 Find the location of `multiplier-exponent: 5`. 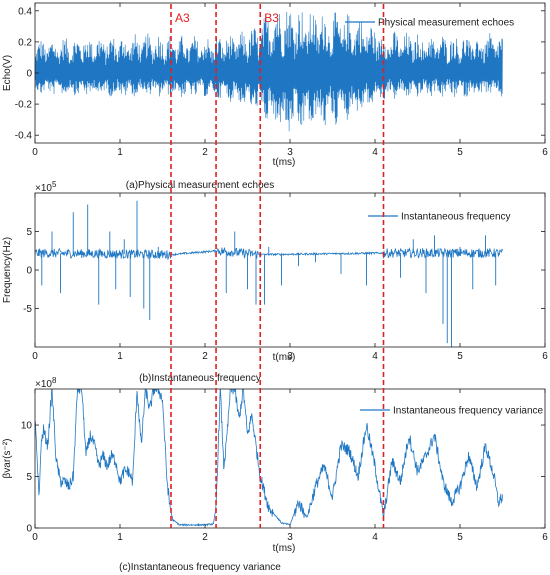

multiplier-exponent: 5 is located at coordinates (54, 184).